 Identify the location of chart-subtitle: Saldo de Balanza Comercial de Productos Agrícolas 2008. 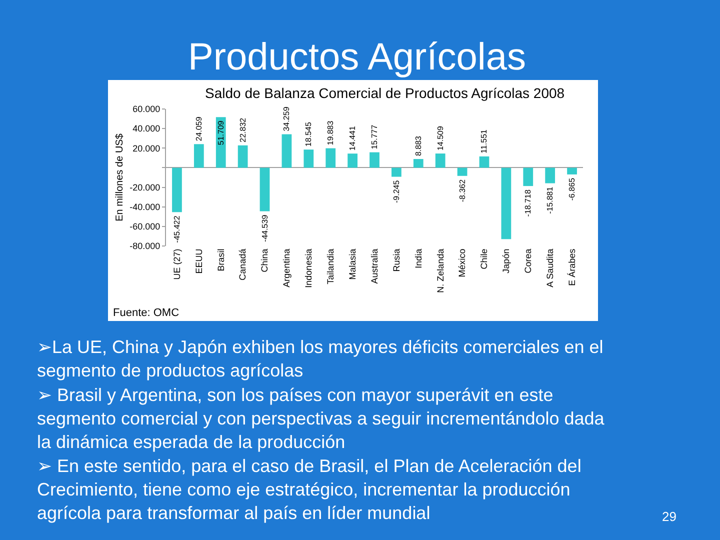
(385, 93).